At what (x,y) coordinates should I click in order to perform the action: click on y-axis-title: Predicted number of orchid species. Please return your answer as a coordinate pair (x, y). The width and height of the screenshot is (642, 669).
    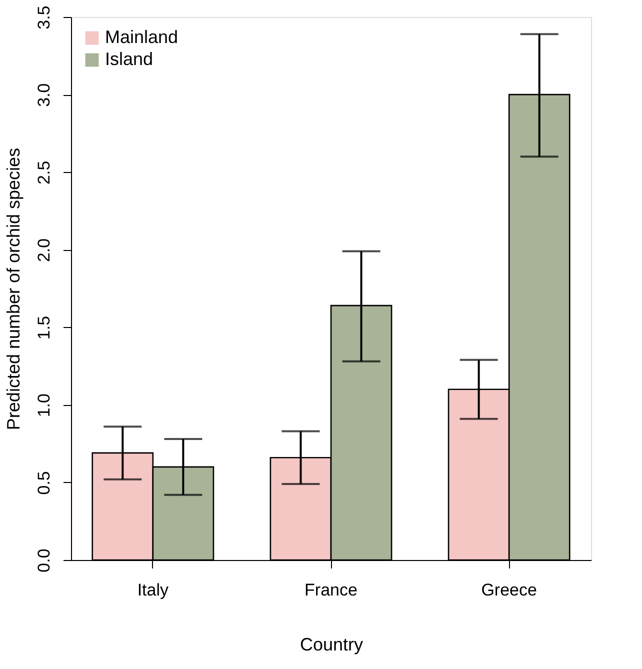
    Looking at the image, I should click on (14, 289).